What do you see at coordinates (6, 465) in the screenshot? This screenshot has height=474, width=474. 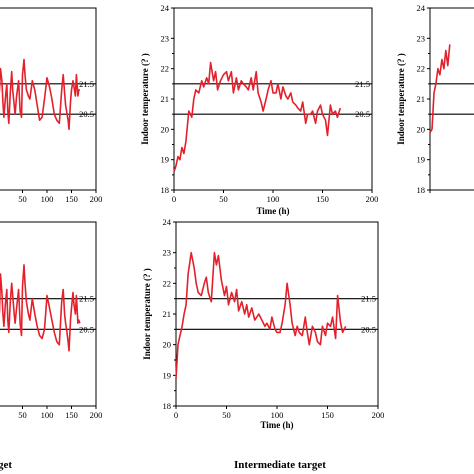 I see `caption-left: get` at bounding box center [6, 465].